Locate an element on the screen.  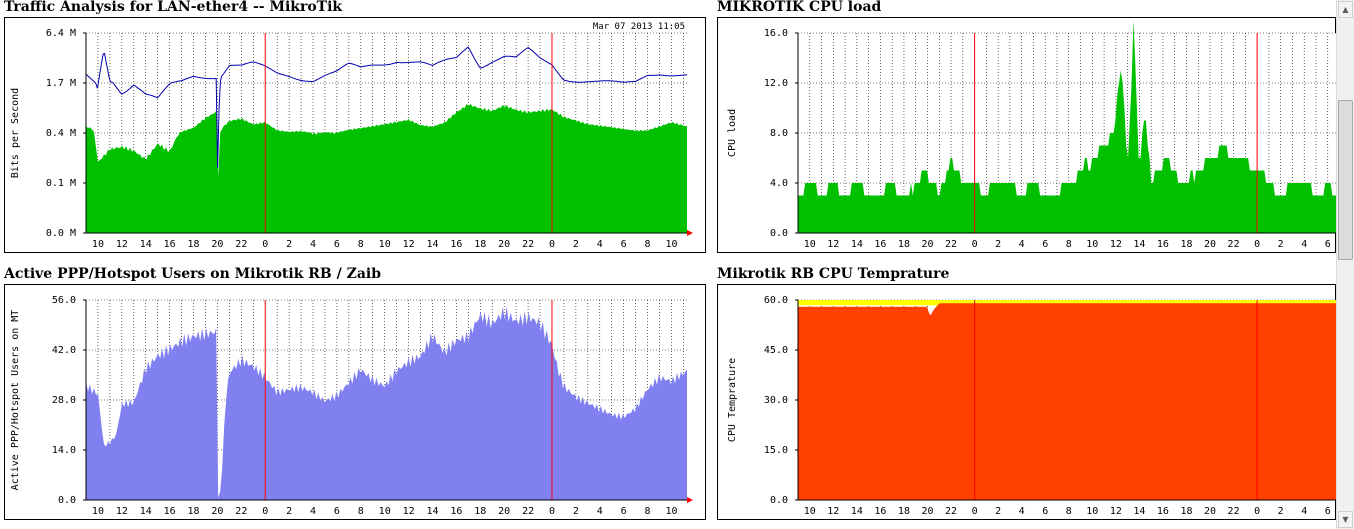
scroll-up-button: ▲ is located at coordinates (1345, 9).